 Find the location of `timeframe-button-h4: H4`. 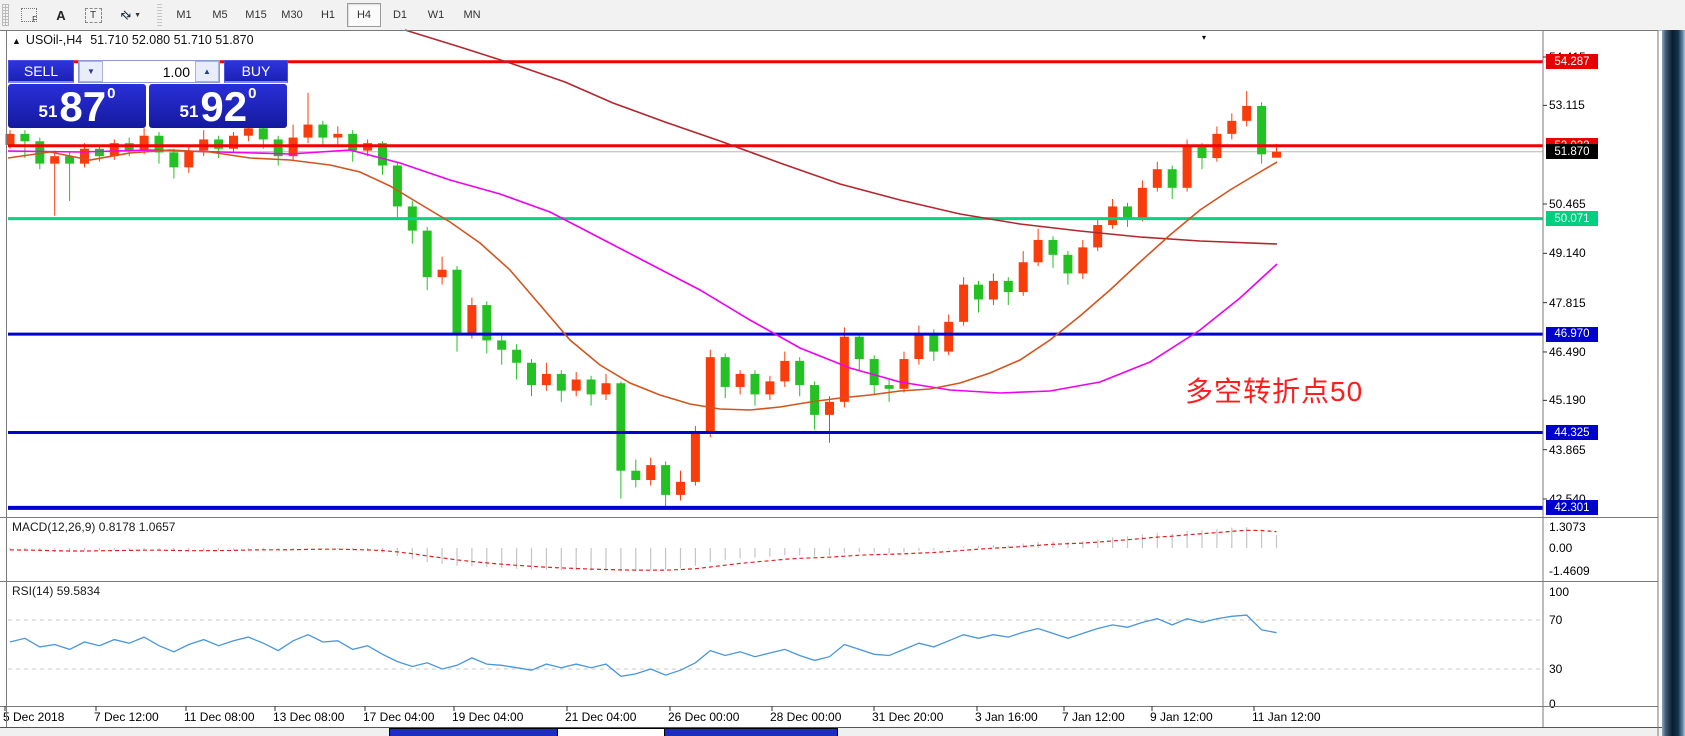

timeframe-button-h4: H4 is located at coordinates (364, 15).